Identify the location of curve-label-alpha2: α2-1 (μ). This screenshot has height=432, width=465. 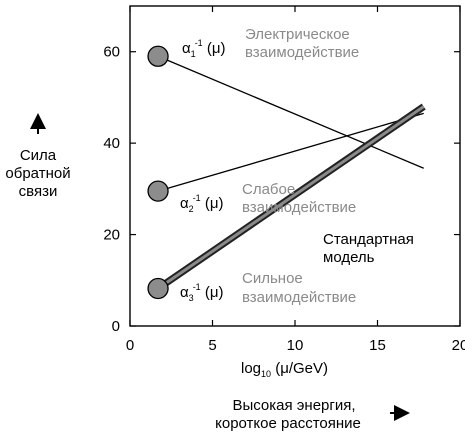
(202, 203).